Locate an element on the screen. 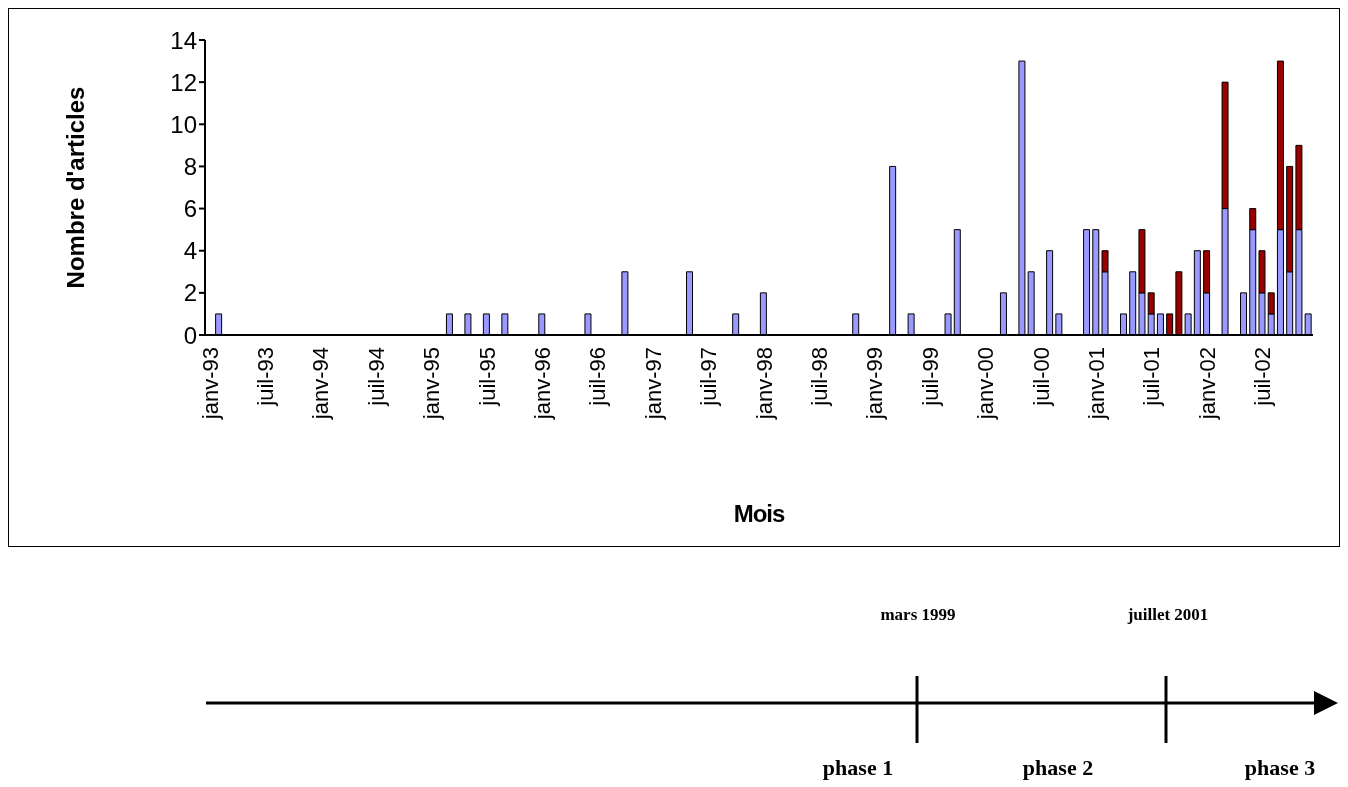 This screenshot has width=1348, height=787. text: juillet 2001 is located at coordinates (1167, 614).